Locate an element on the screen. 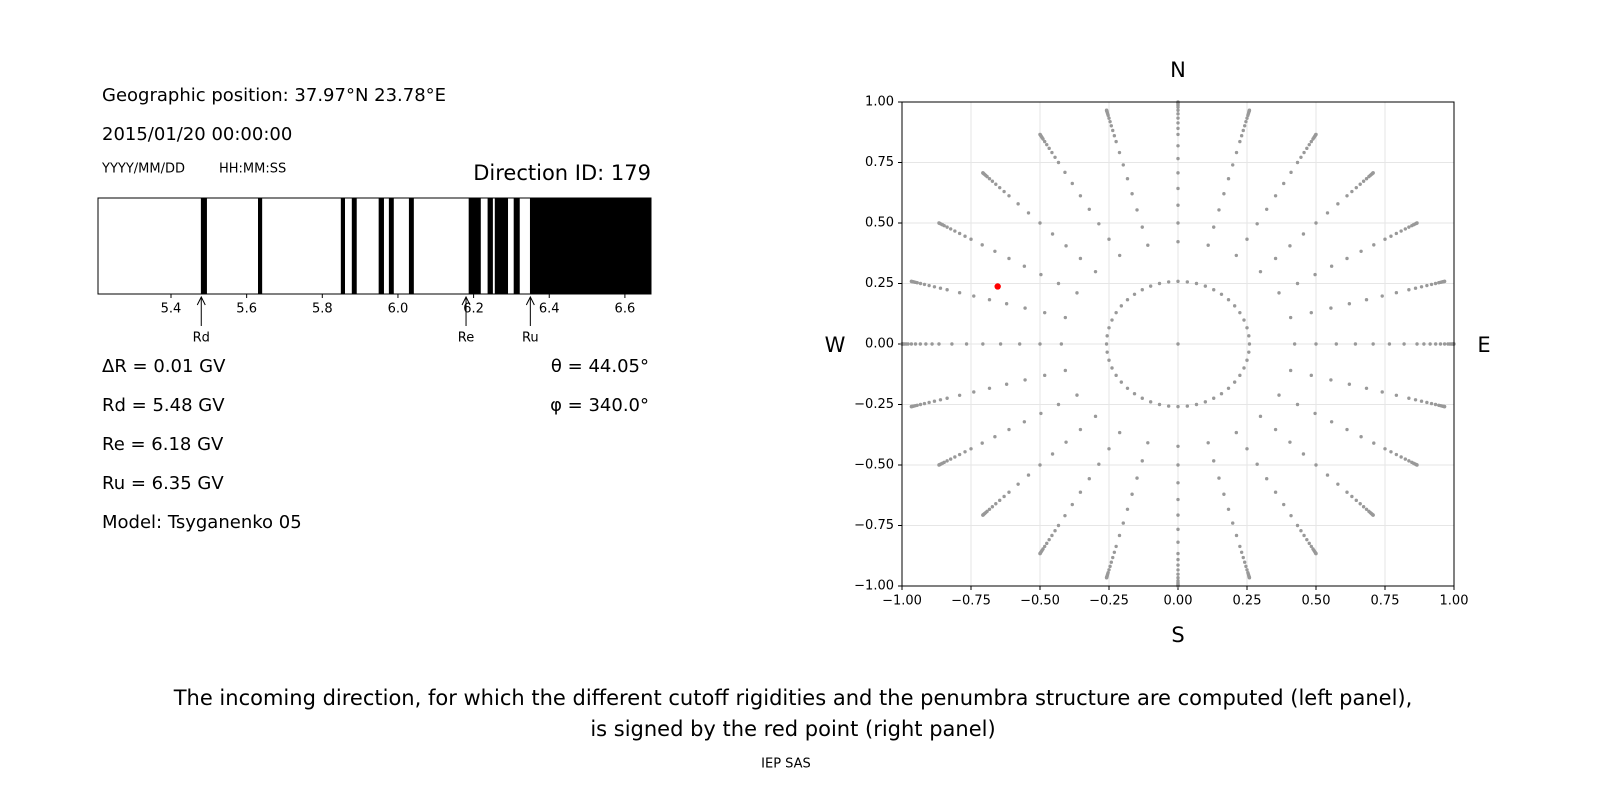 Image resolution: width=1600 pixels, height=800 pixels. arrow-head is located at coordinates (466, 300).